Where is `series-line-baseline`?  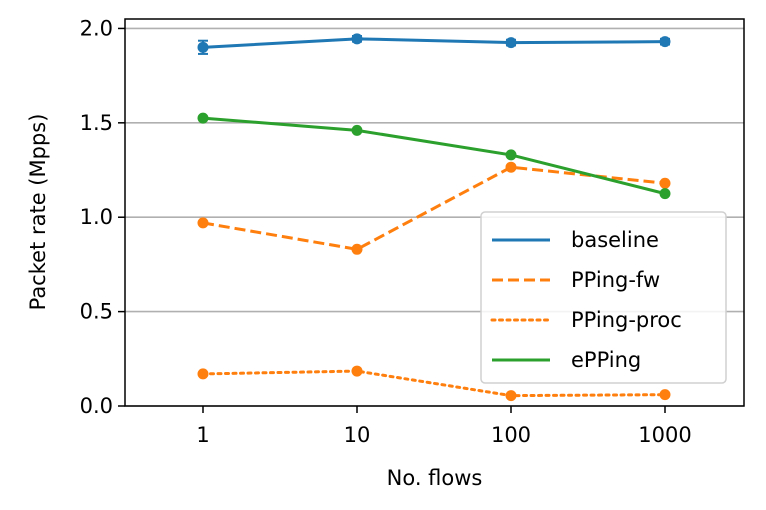
series-line-baseline is located at coordinates (434, 43).